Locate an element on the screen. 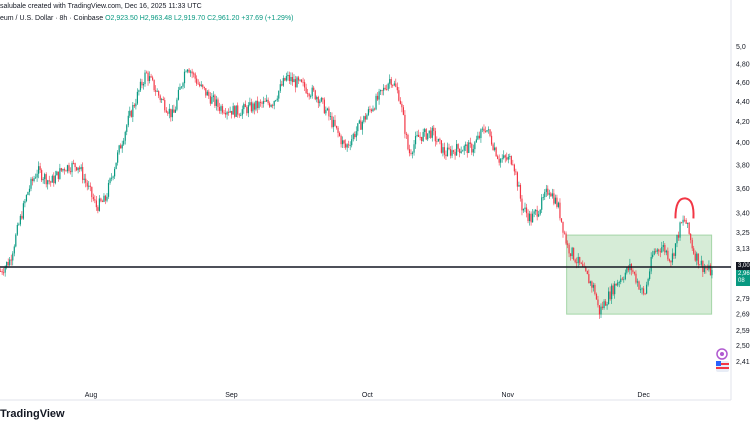 Image resolution: width=750 pixels, height=430 pixels. range-box is located at coordinates (639, 274).